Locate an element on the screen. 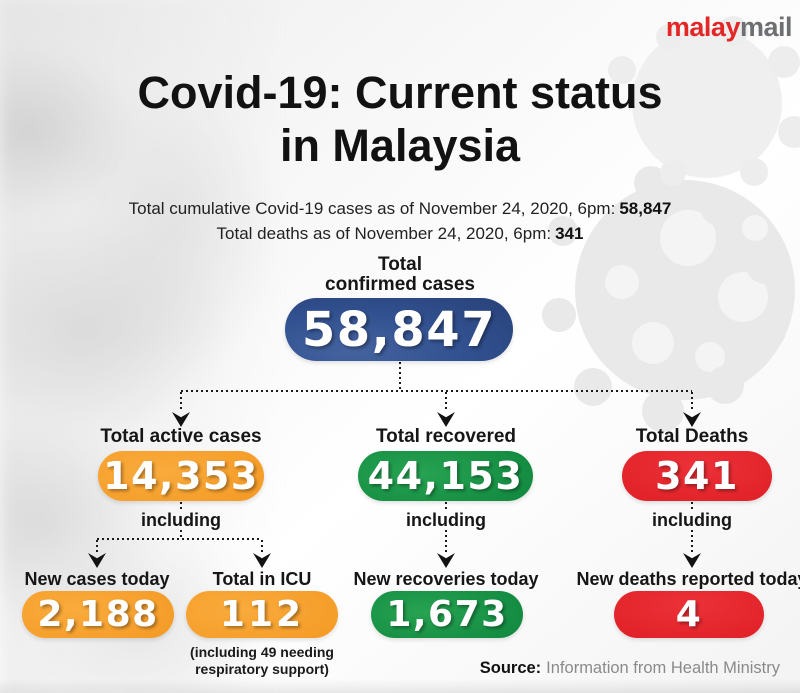 The image size is (800, 693). connector-icu-stub is located at coordinates (262, 546).